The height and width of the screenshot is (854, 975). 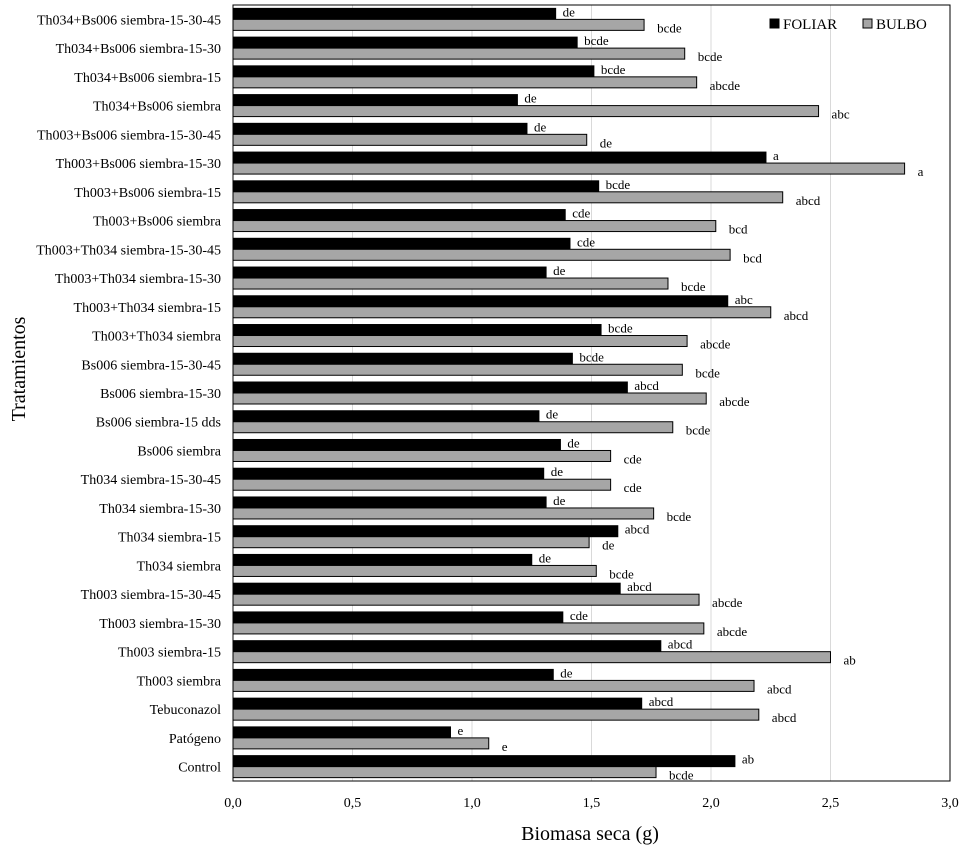 I want to click on category-label: Th003+Th034 siembra-15, so click(x=147, y=308).